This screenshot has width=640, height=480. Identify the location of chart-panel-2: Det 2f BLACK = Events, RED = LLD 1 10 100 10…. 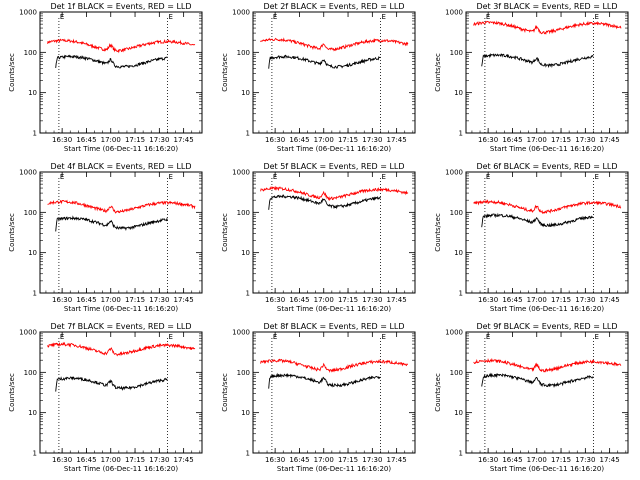
(318, 77).